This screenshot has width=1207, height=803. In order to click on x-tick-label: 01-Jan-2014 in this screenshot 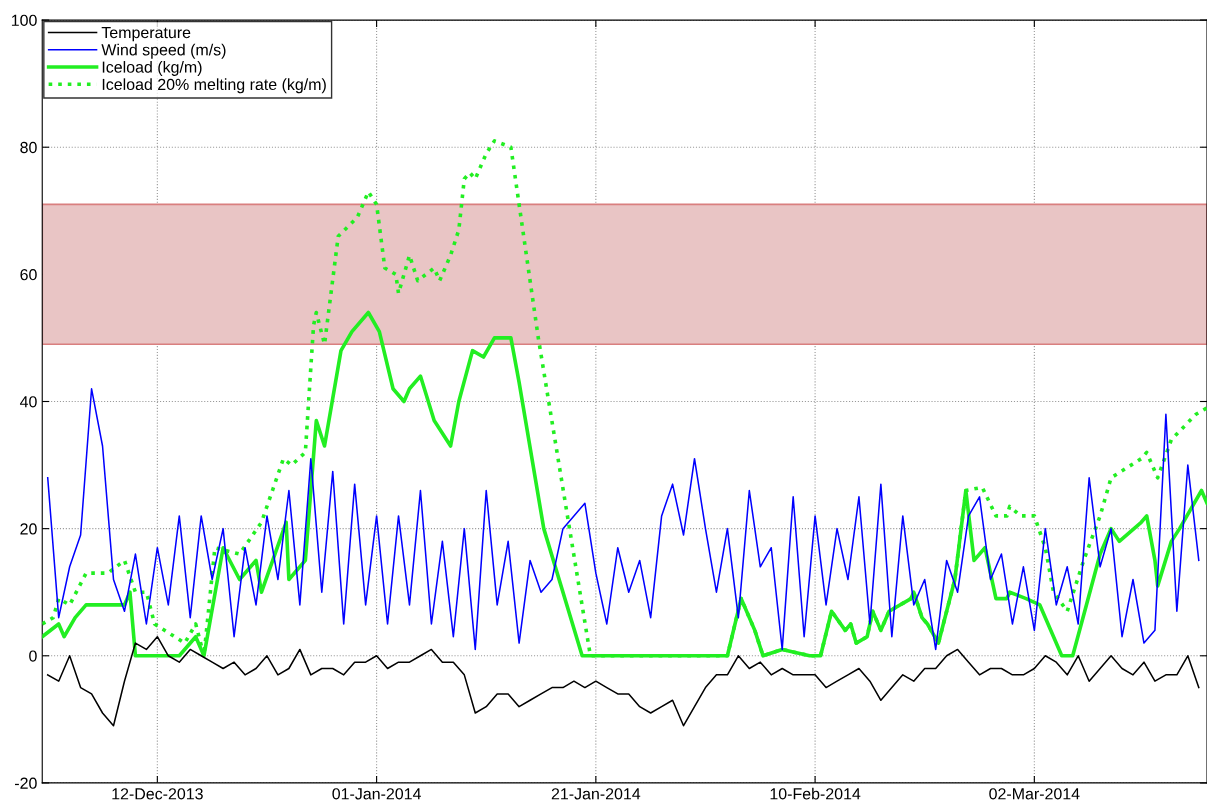, I will do `click(376, 794)`.